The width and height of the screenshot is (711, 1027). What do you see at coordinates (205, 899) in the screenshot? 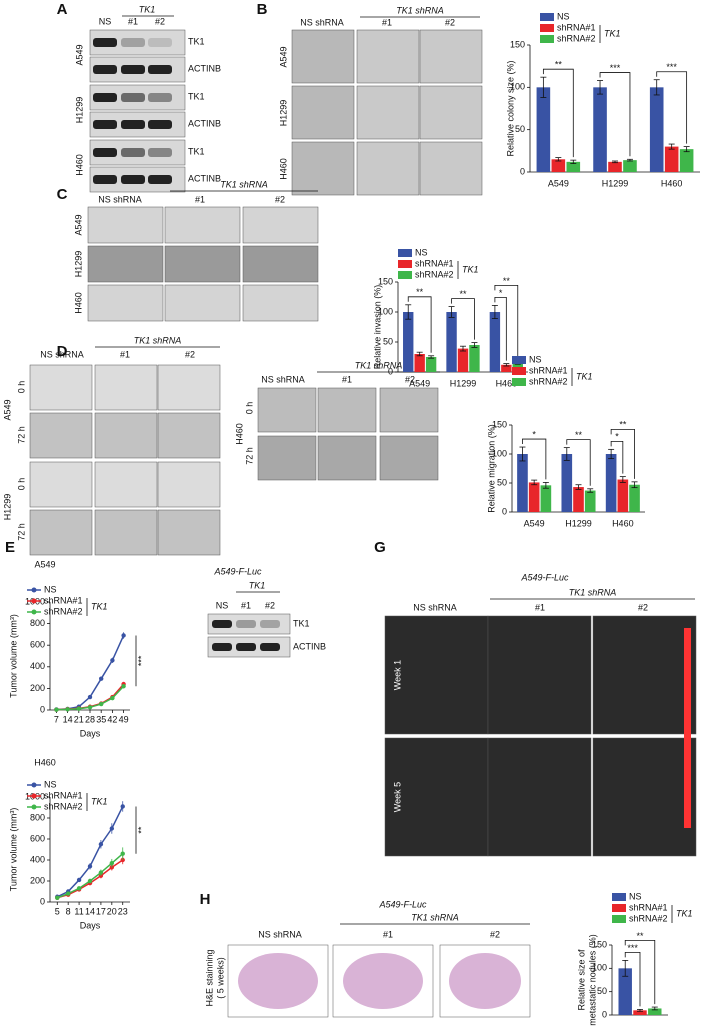
I see `panel-label: H` at bounding box center [205, 899].